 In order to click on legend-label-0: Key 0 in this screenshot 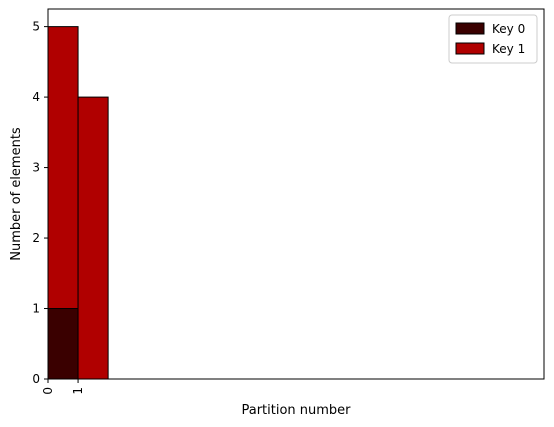, I will do `click(508, 29)`.